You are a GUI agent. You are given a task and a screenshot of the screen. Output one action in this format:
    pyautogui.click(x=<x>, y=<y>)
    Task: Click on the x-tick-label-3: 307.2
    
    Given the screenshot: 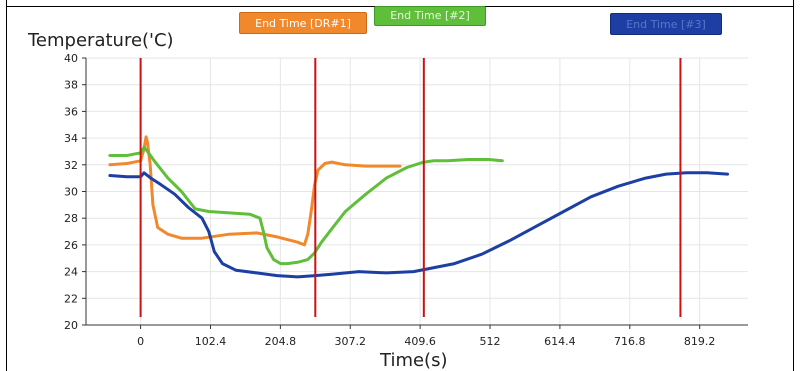 What is the action you would take?
    pyautogui.click(x=351, y=341)
    